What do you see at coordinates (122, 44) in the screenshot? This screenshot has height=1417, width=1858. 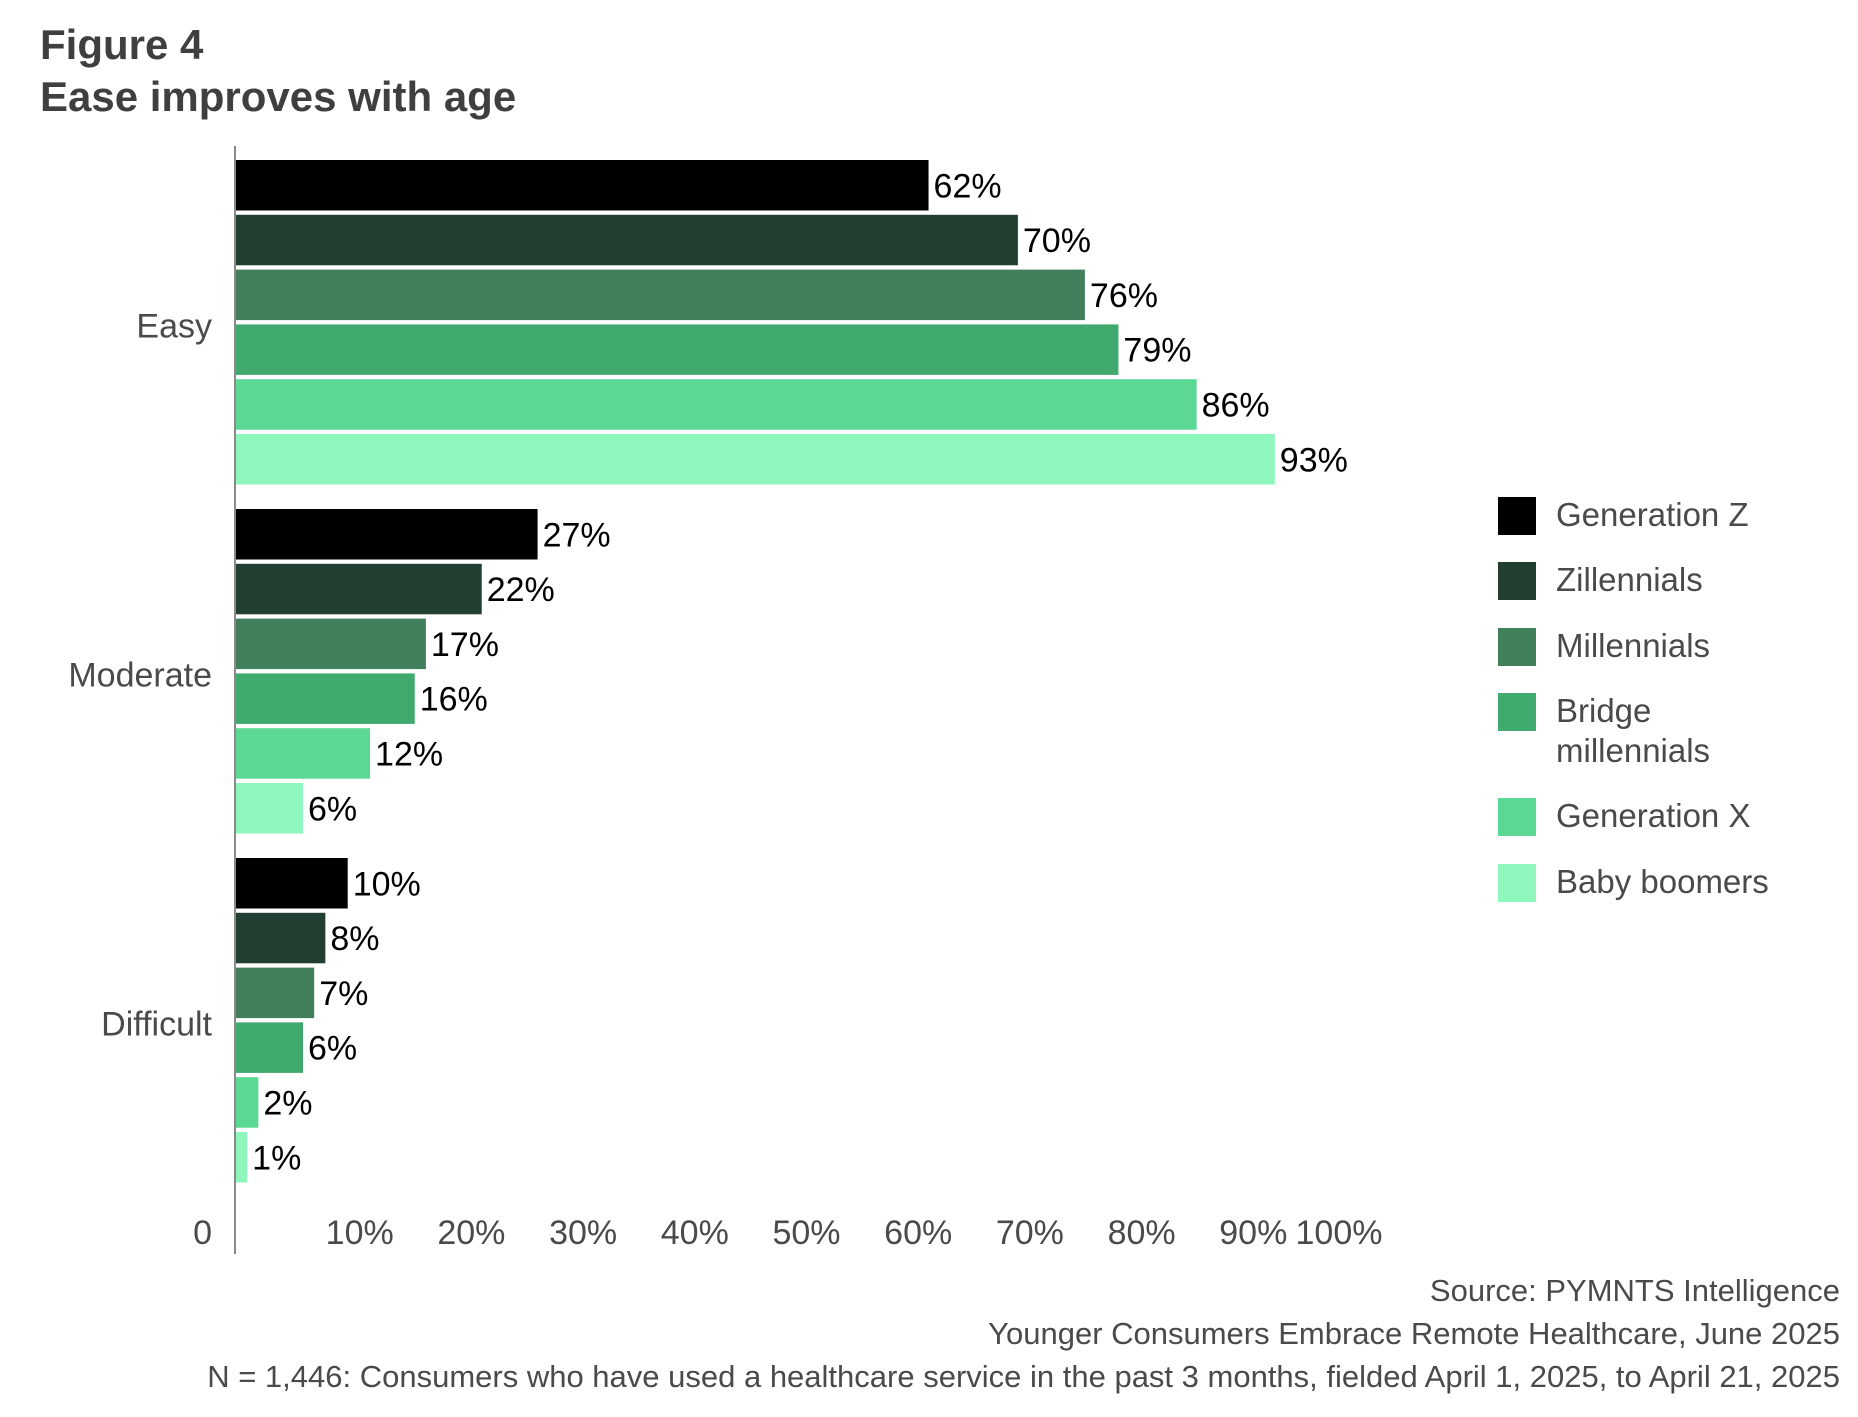 I see `figure-label: Figure 4` at bounding box center [122, 44].